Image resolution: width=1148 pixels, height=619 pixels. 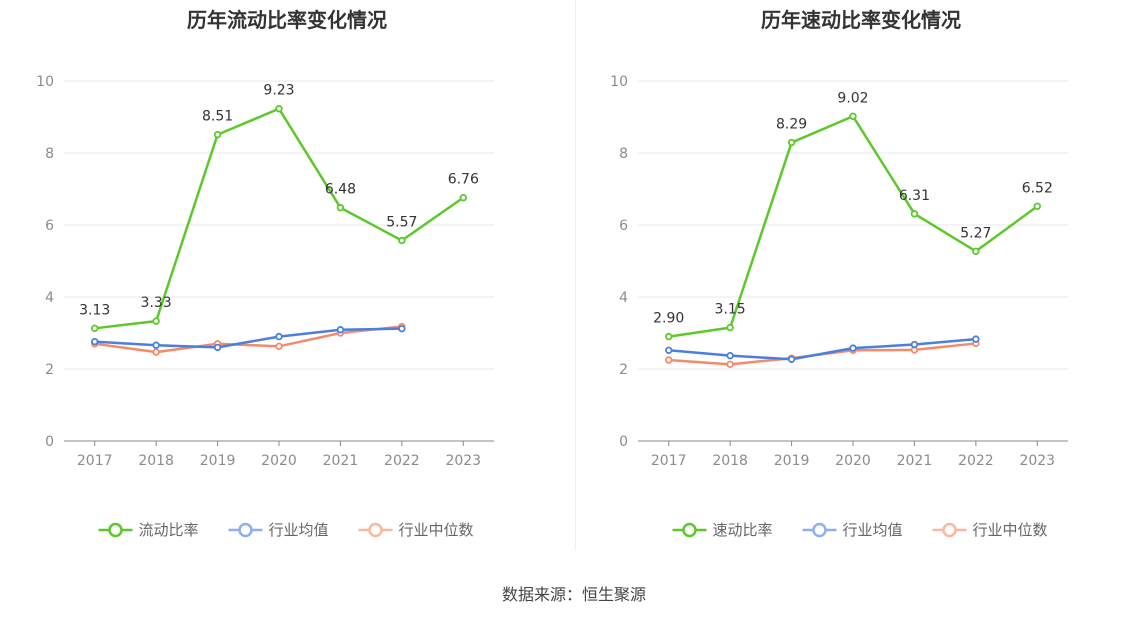 What do you see at coordinates (730, 310) in the screenshot?
I see `data-label: 3.15` at bounding box center [730, 310].